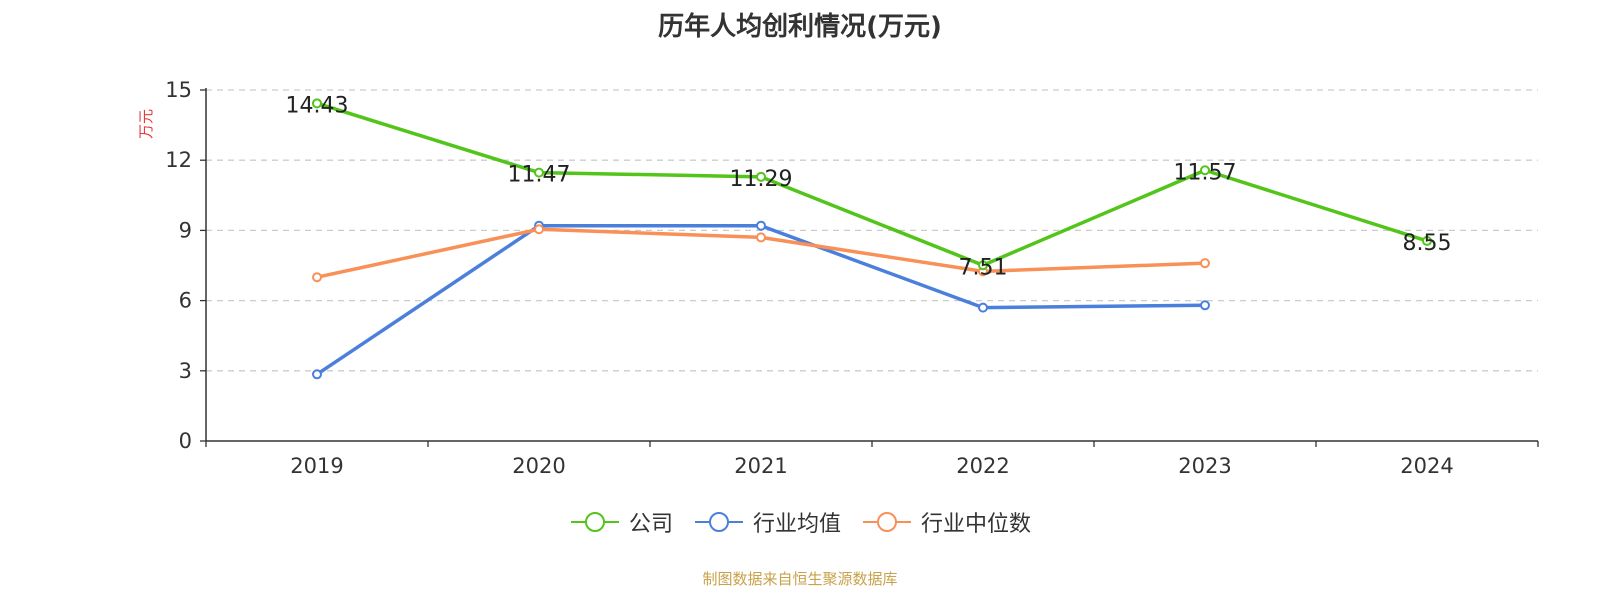 The height and width of the screenshot is (600, 1600). I want to click on y-tick-label: 3, so click(185, 371).